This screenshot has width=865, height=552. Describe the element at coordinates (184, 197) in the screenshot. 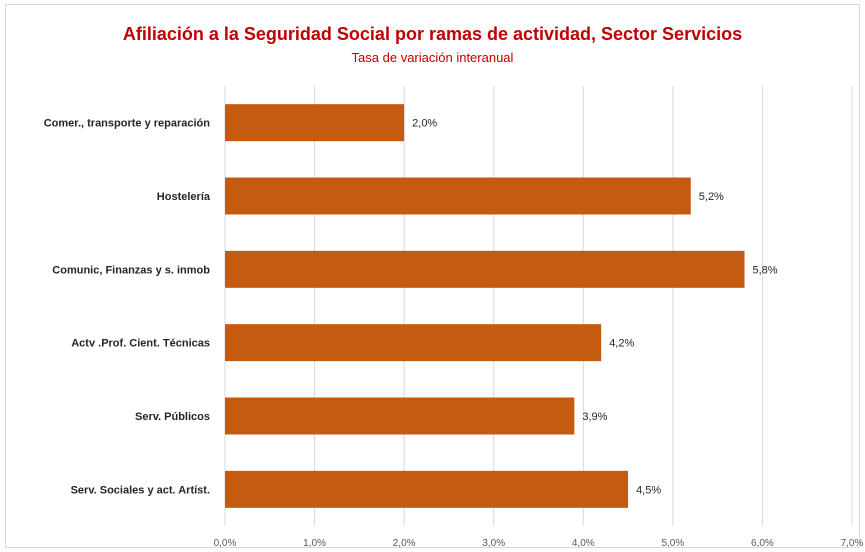

I see `category-label: Hostelería` at that location.